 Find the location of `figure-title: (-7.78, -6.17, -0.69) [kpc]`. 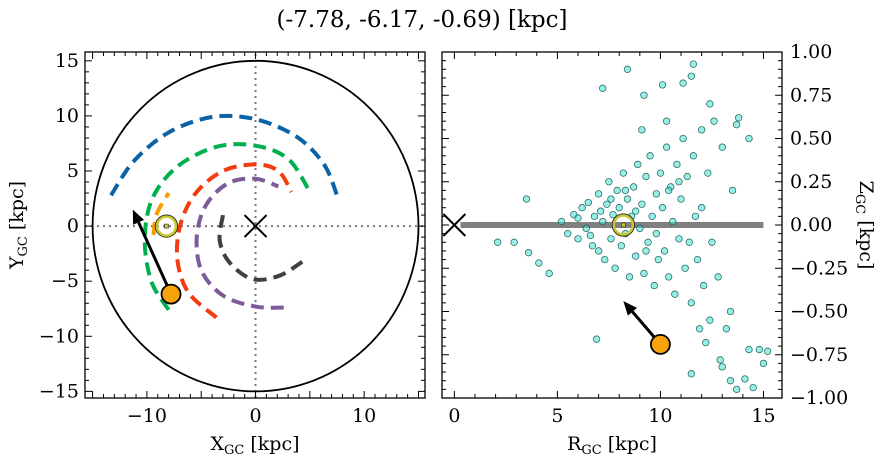

figure-title: (-7.78, -6.17, -0.69) [kpc] is located at coordinates (422, 20).